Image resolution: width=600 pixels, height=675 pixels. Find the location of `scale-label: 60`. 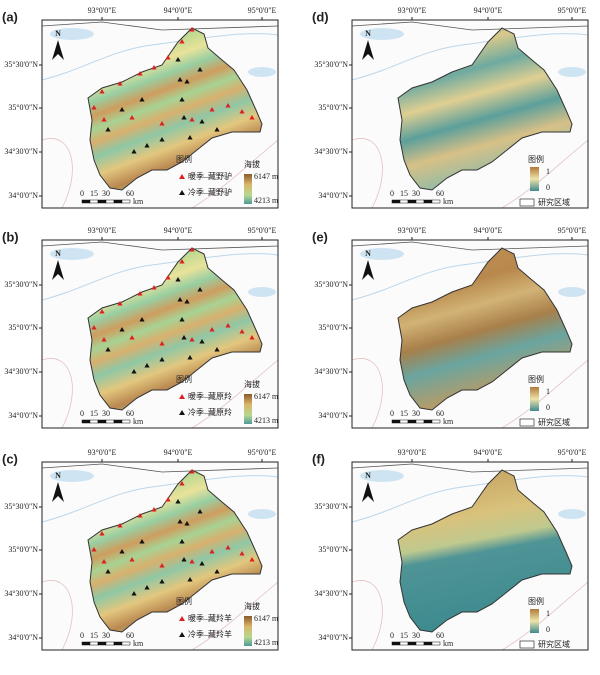

scale-label: 60 is located at coordinates (440, 193).